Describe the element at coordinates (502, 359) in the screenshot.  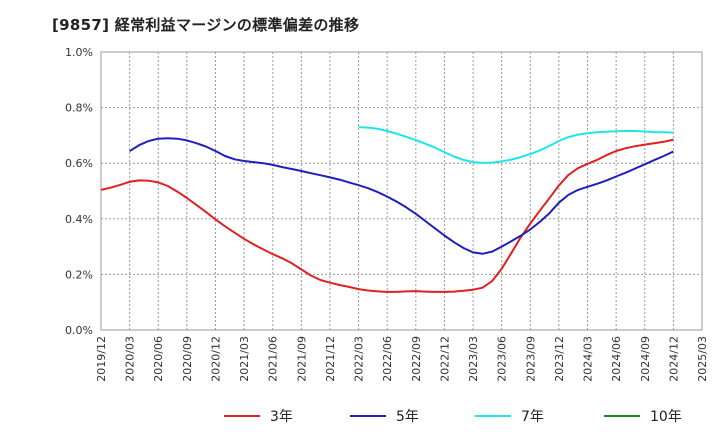
I see `x-tick-label: 2023/06` at that location.